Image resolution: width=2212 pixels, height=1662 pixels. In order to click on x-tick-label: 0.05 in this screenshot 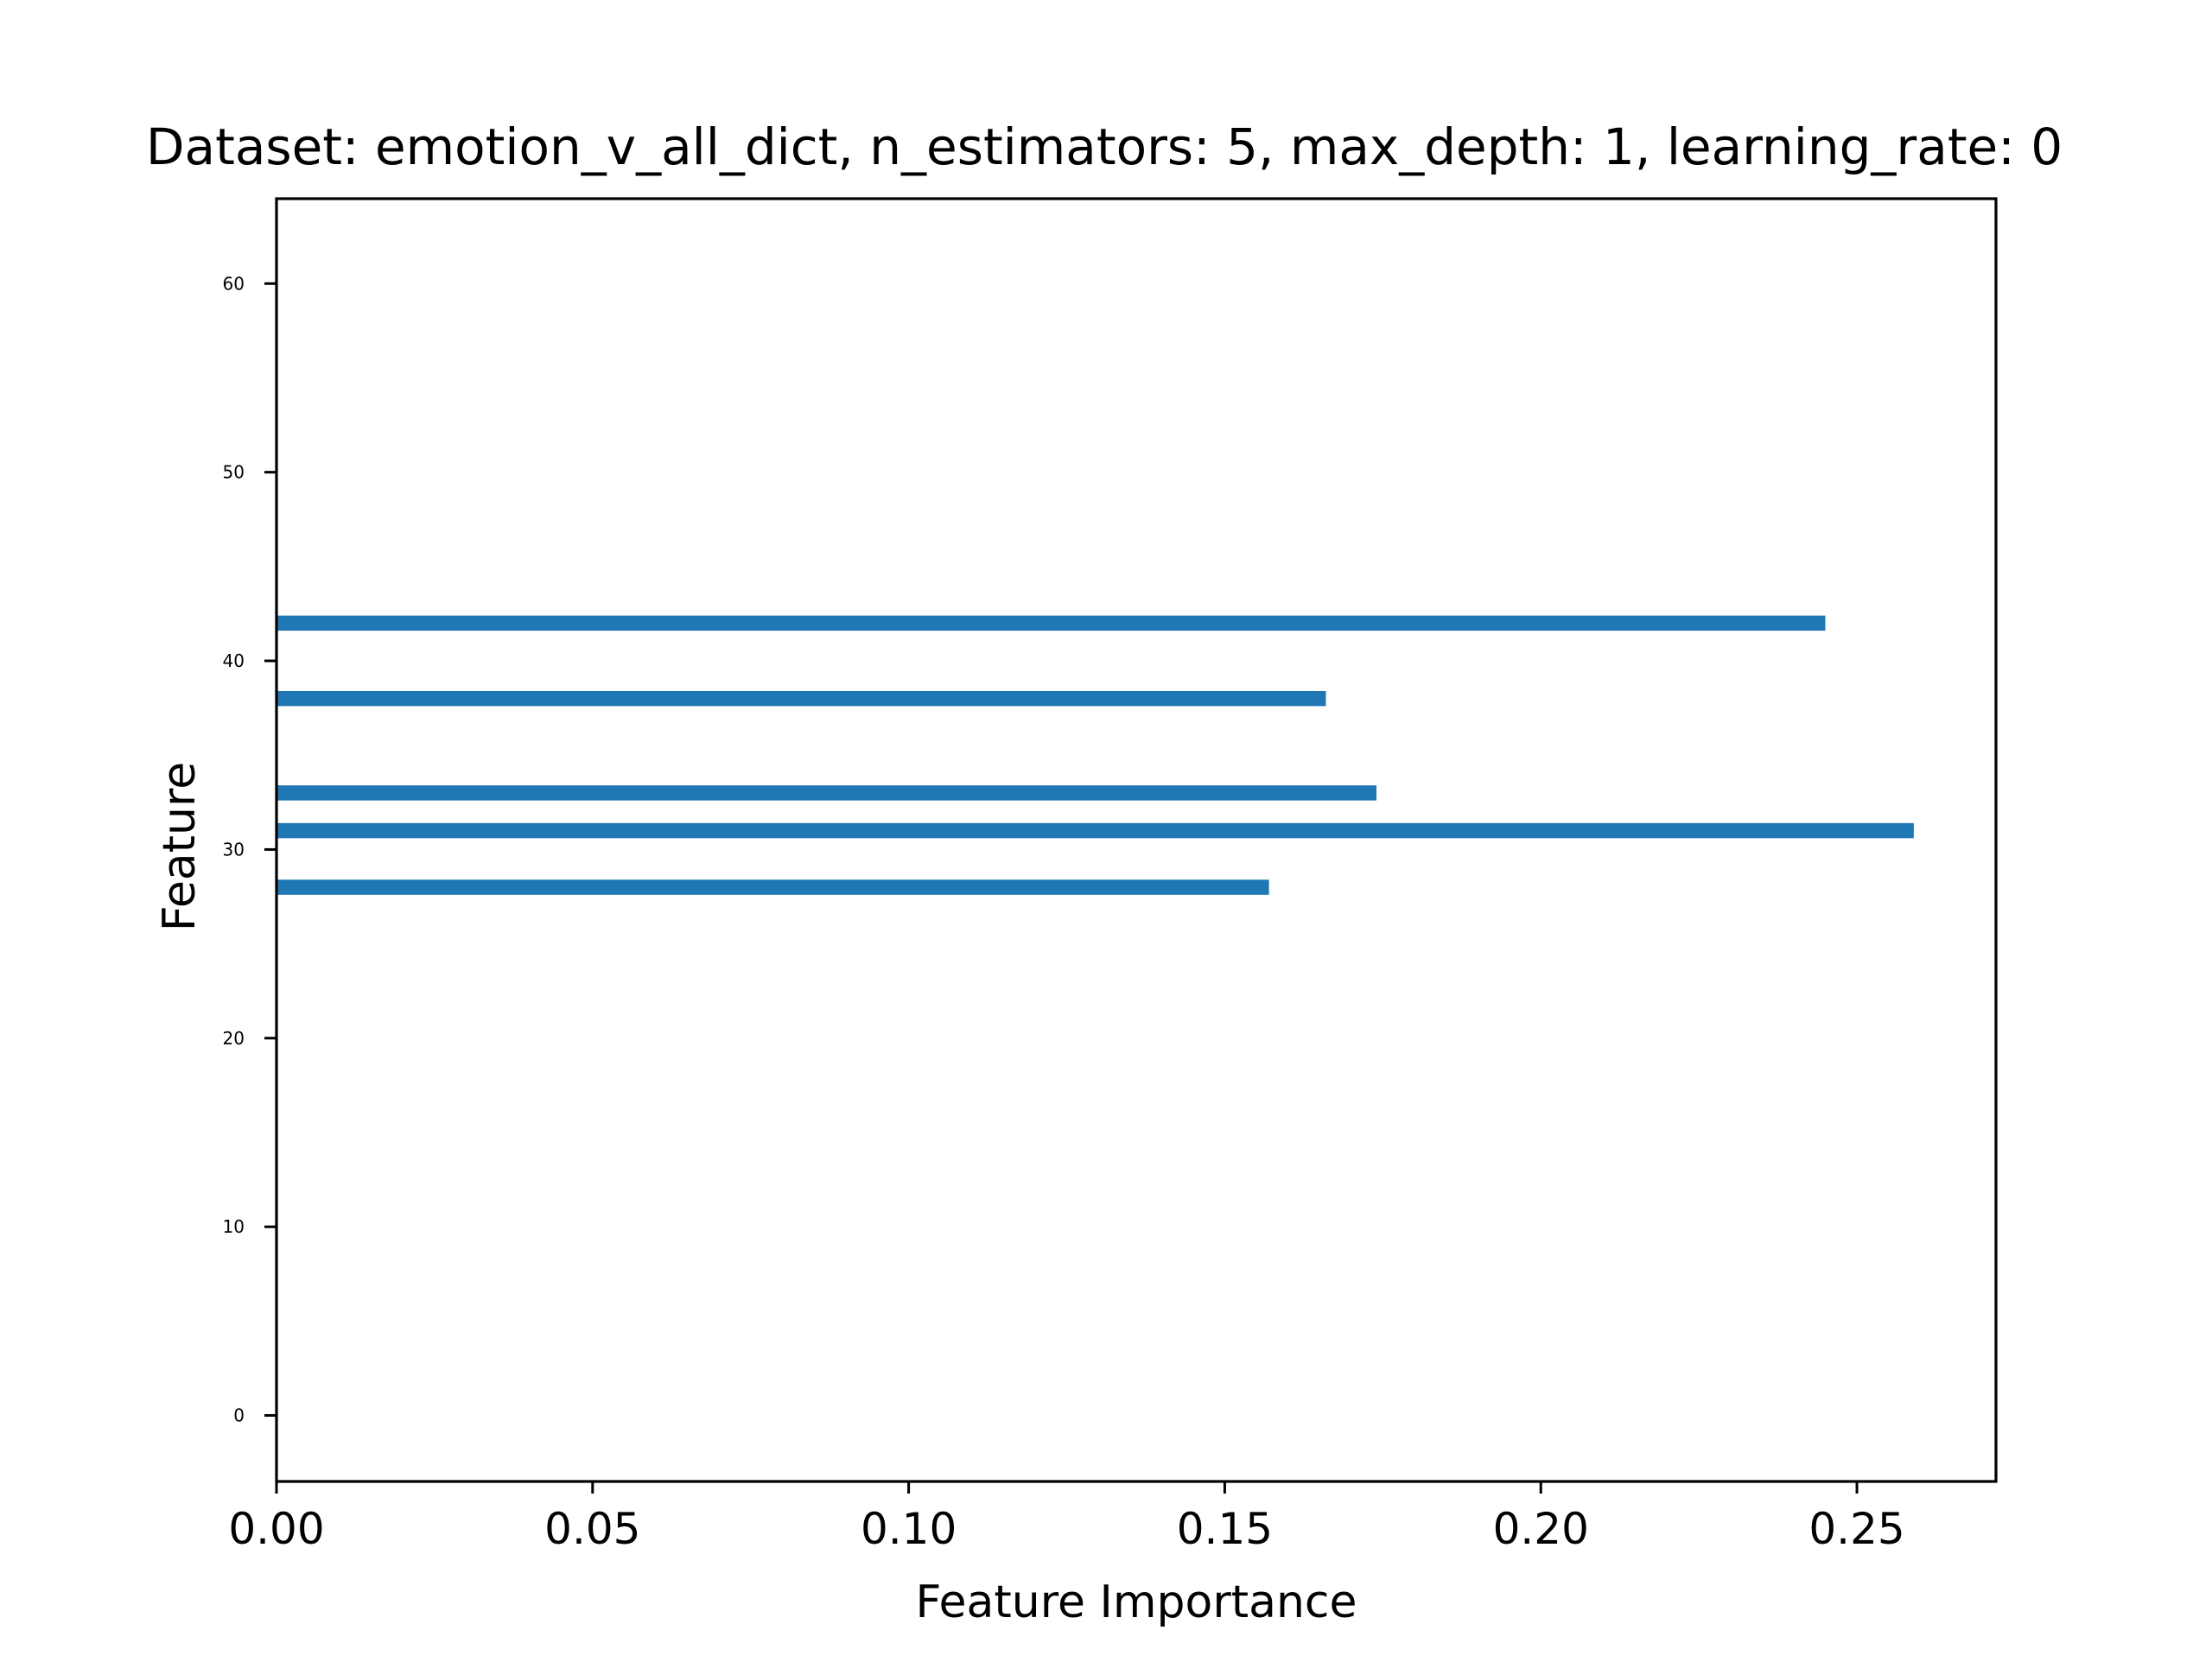, I will do `click(592, 1529)`.